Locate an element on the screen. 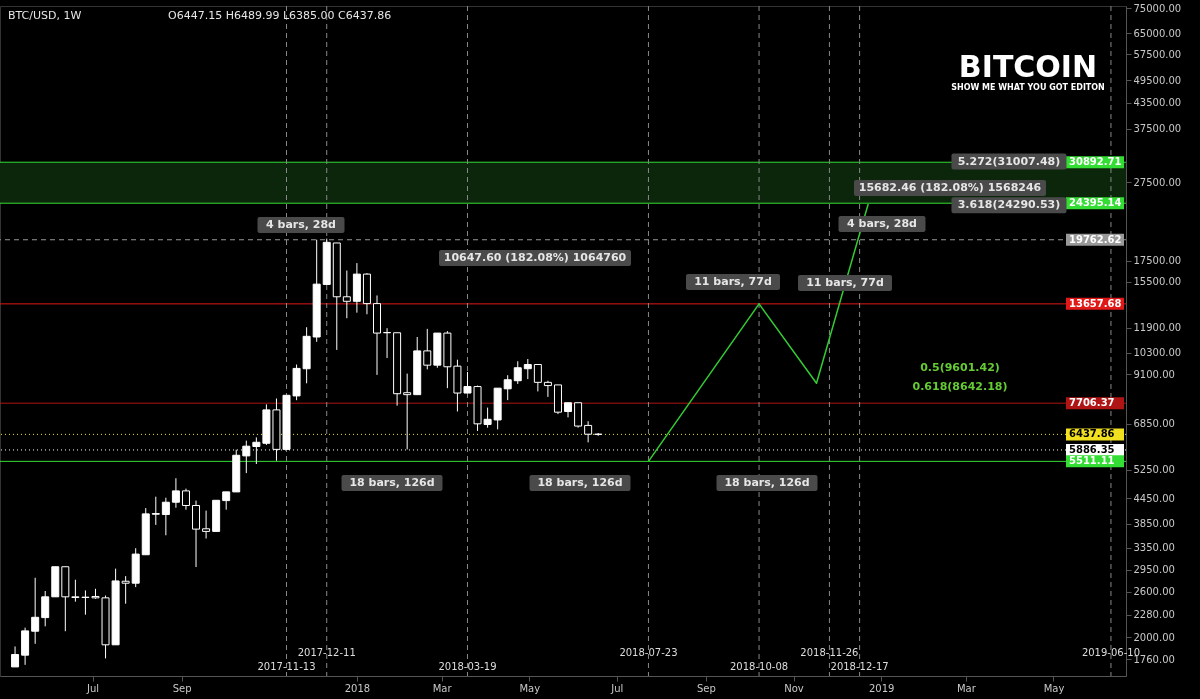 The height and width of the screenshot is (699, 1200). y-tick-label: 2600.00 is located at coordinates (1154, 592).